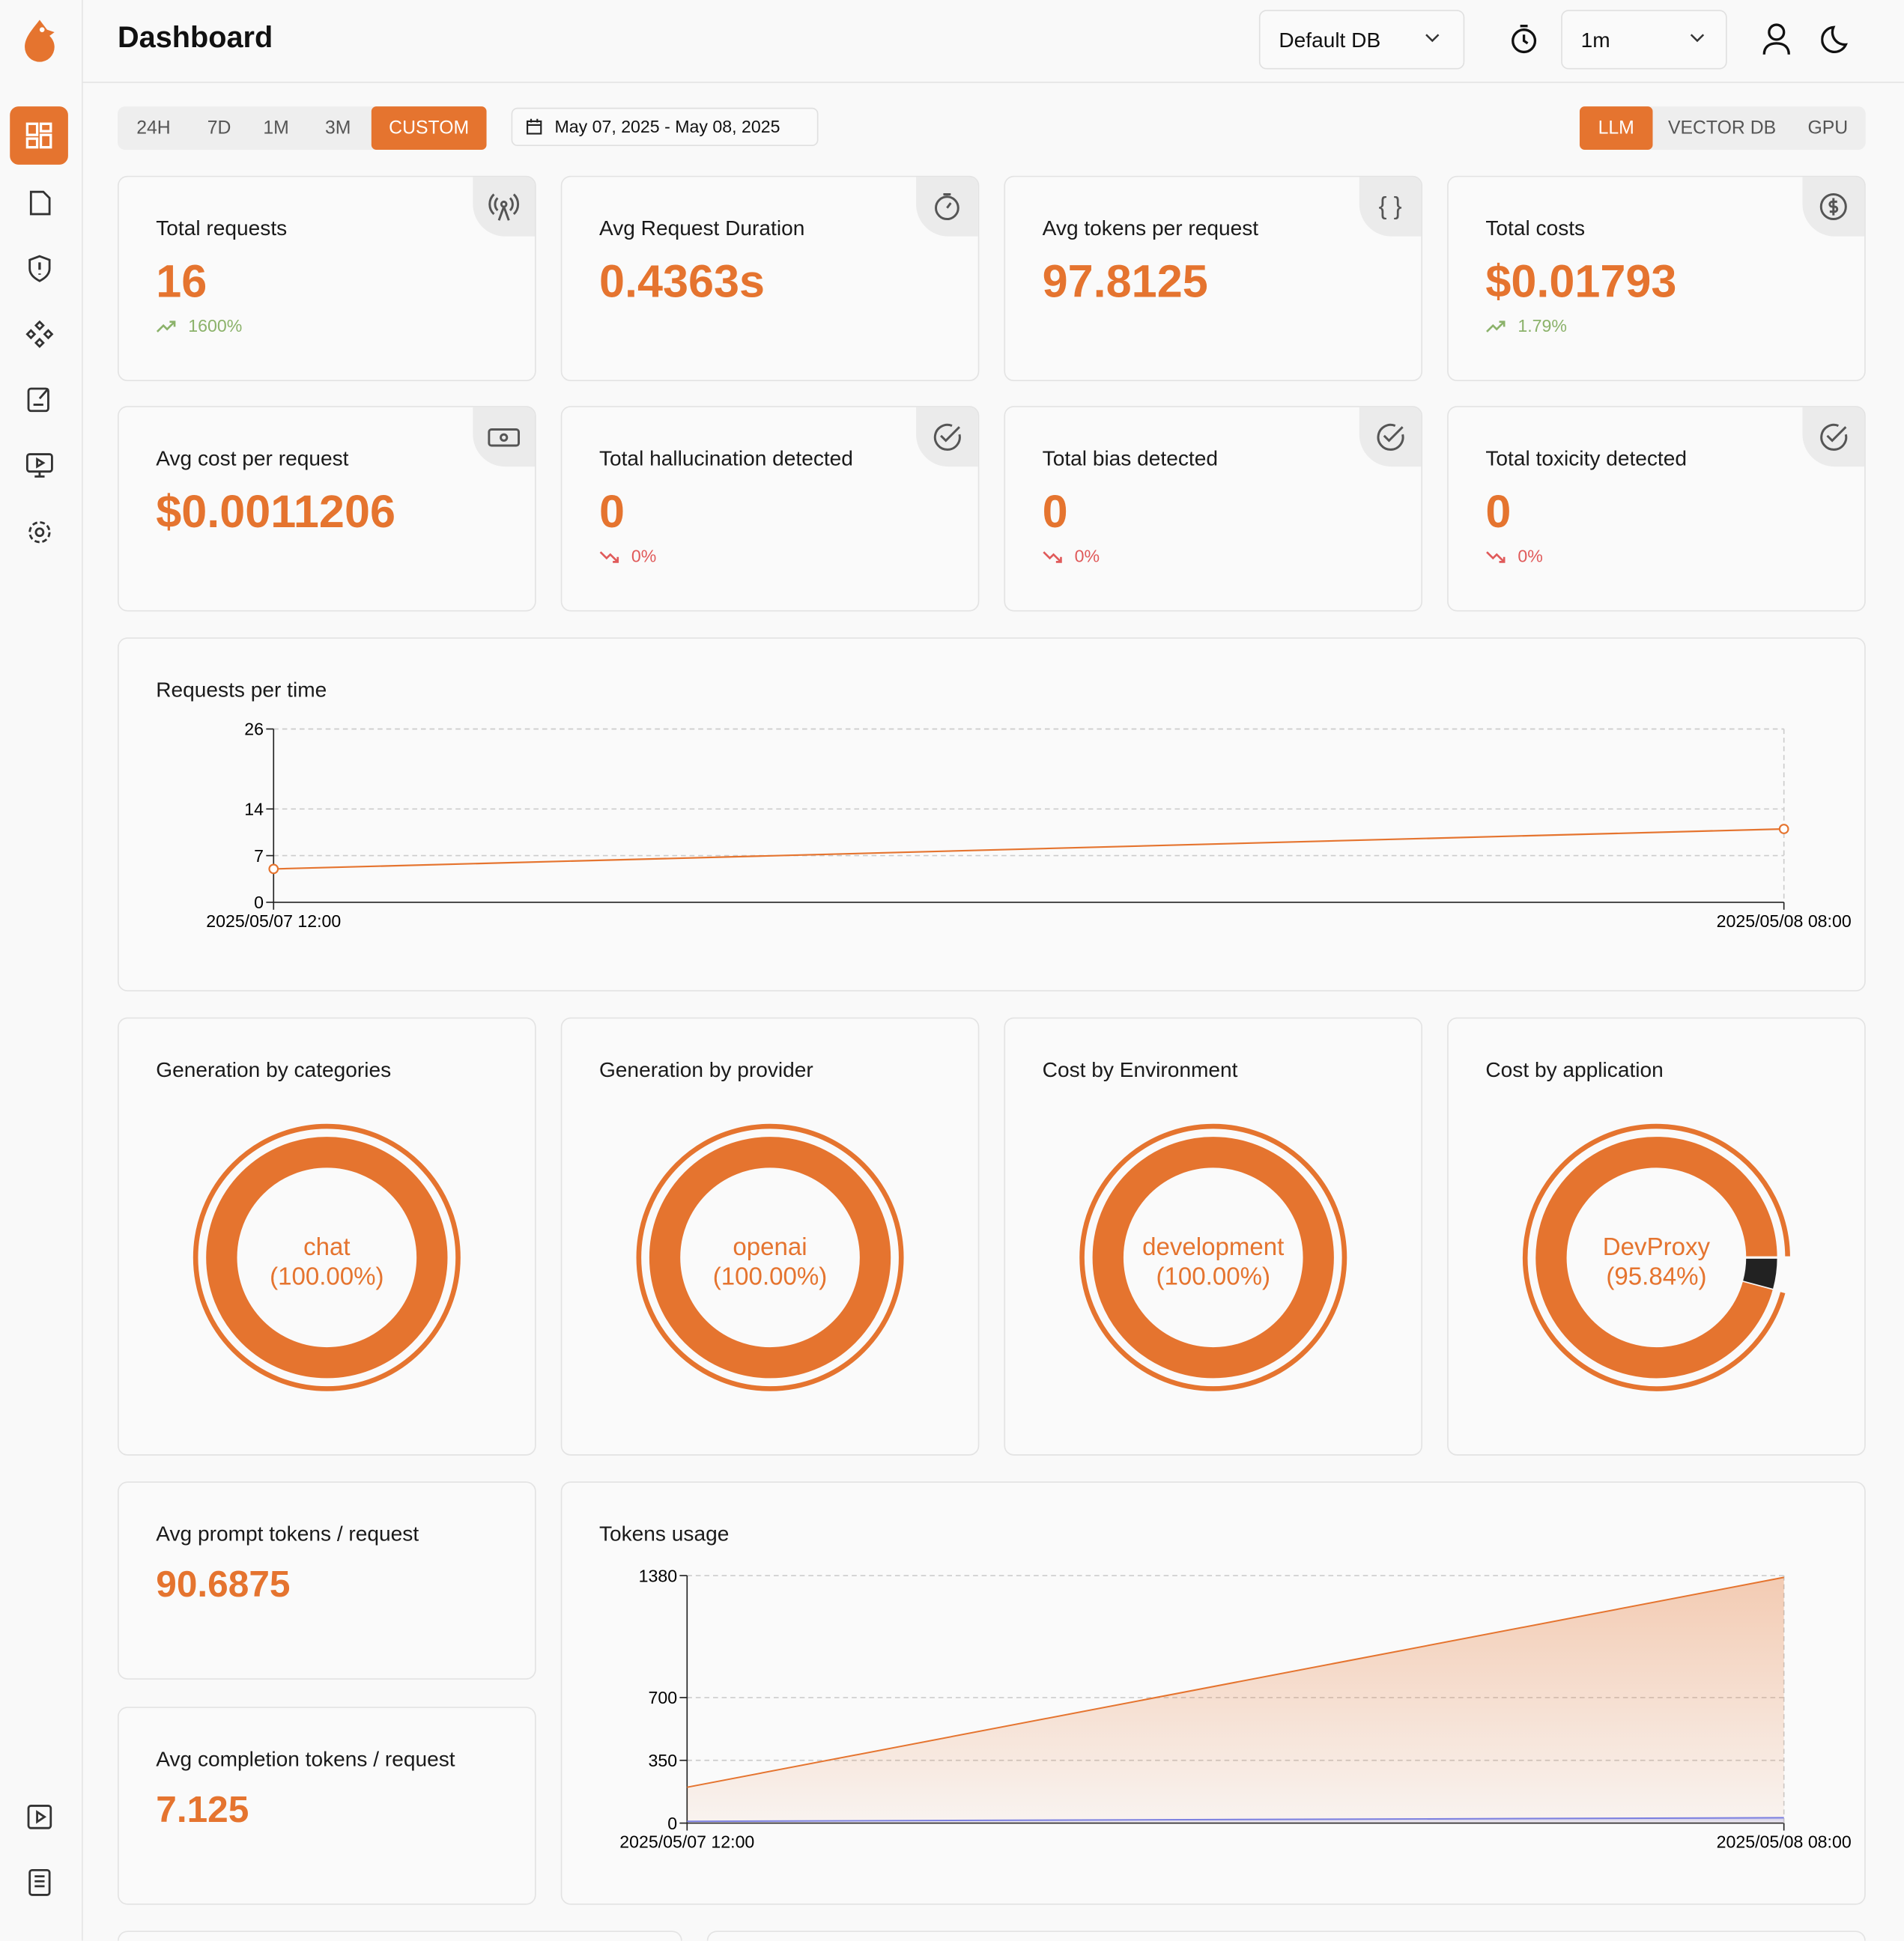 This screenshot has width=1904, height=1941. What do you see at coordinates (39, 135) in the screenshot?
I see `nav-dashboard` at bounding box center [39, 135].